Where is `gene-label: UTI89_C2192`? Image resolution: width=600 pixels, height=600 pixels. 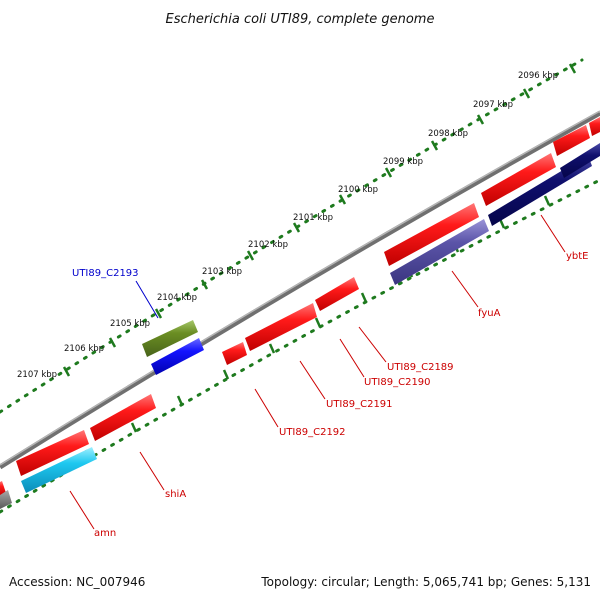
gene-label: UTI89_C2192 is located at coordinates (312, 432).